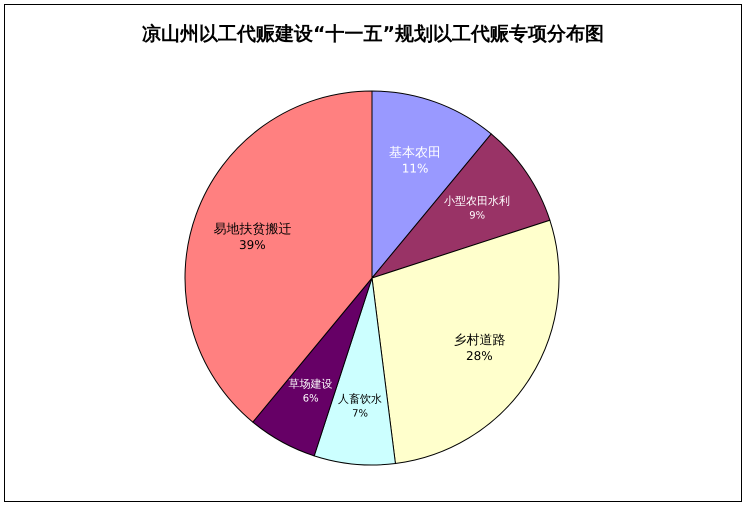 The width and height of the screenshot is (746, 506). Describe the element at coordinates (479, 356) in the screenshot. I see `data-label: 28%` at that location.